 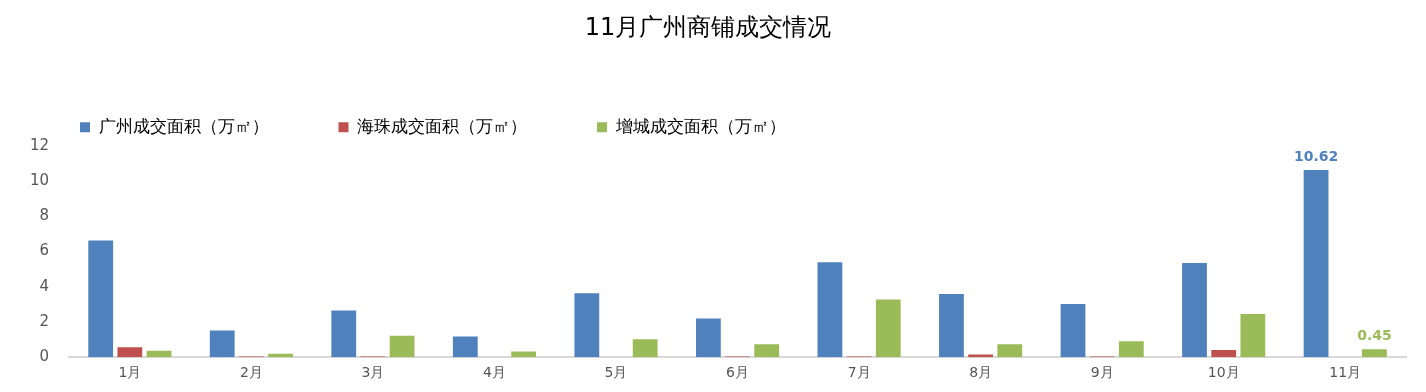 I want to click on x-tick-label: 1月, so click(x=130, y=372).